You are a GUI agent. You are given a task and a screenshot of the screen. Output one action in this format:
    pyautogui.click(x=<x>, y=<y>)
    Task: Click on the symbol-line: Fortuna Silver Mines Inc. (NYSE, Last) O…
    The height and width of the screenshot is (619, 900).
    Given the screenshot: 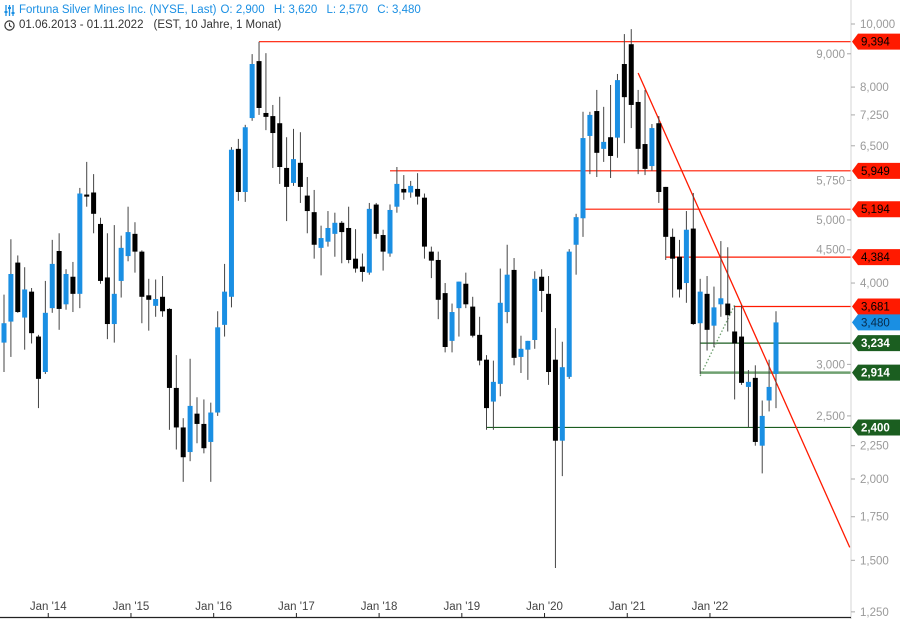 What is the action you would take?
    pyautogui.click(x=215, y=10)
    